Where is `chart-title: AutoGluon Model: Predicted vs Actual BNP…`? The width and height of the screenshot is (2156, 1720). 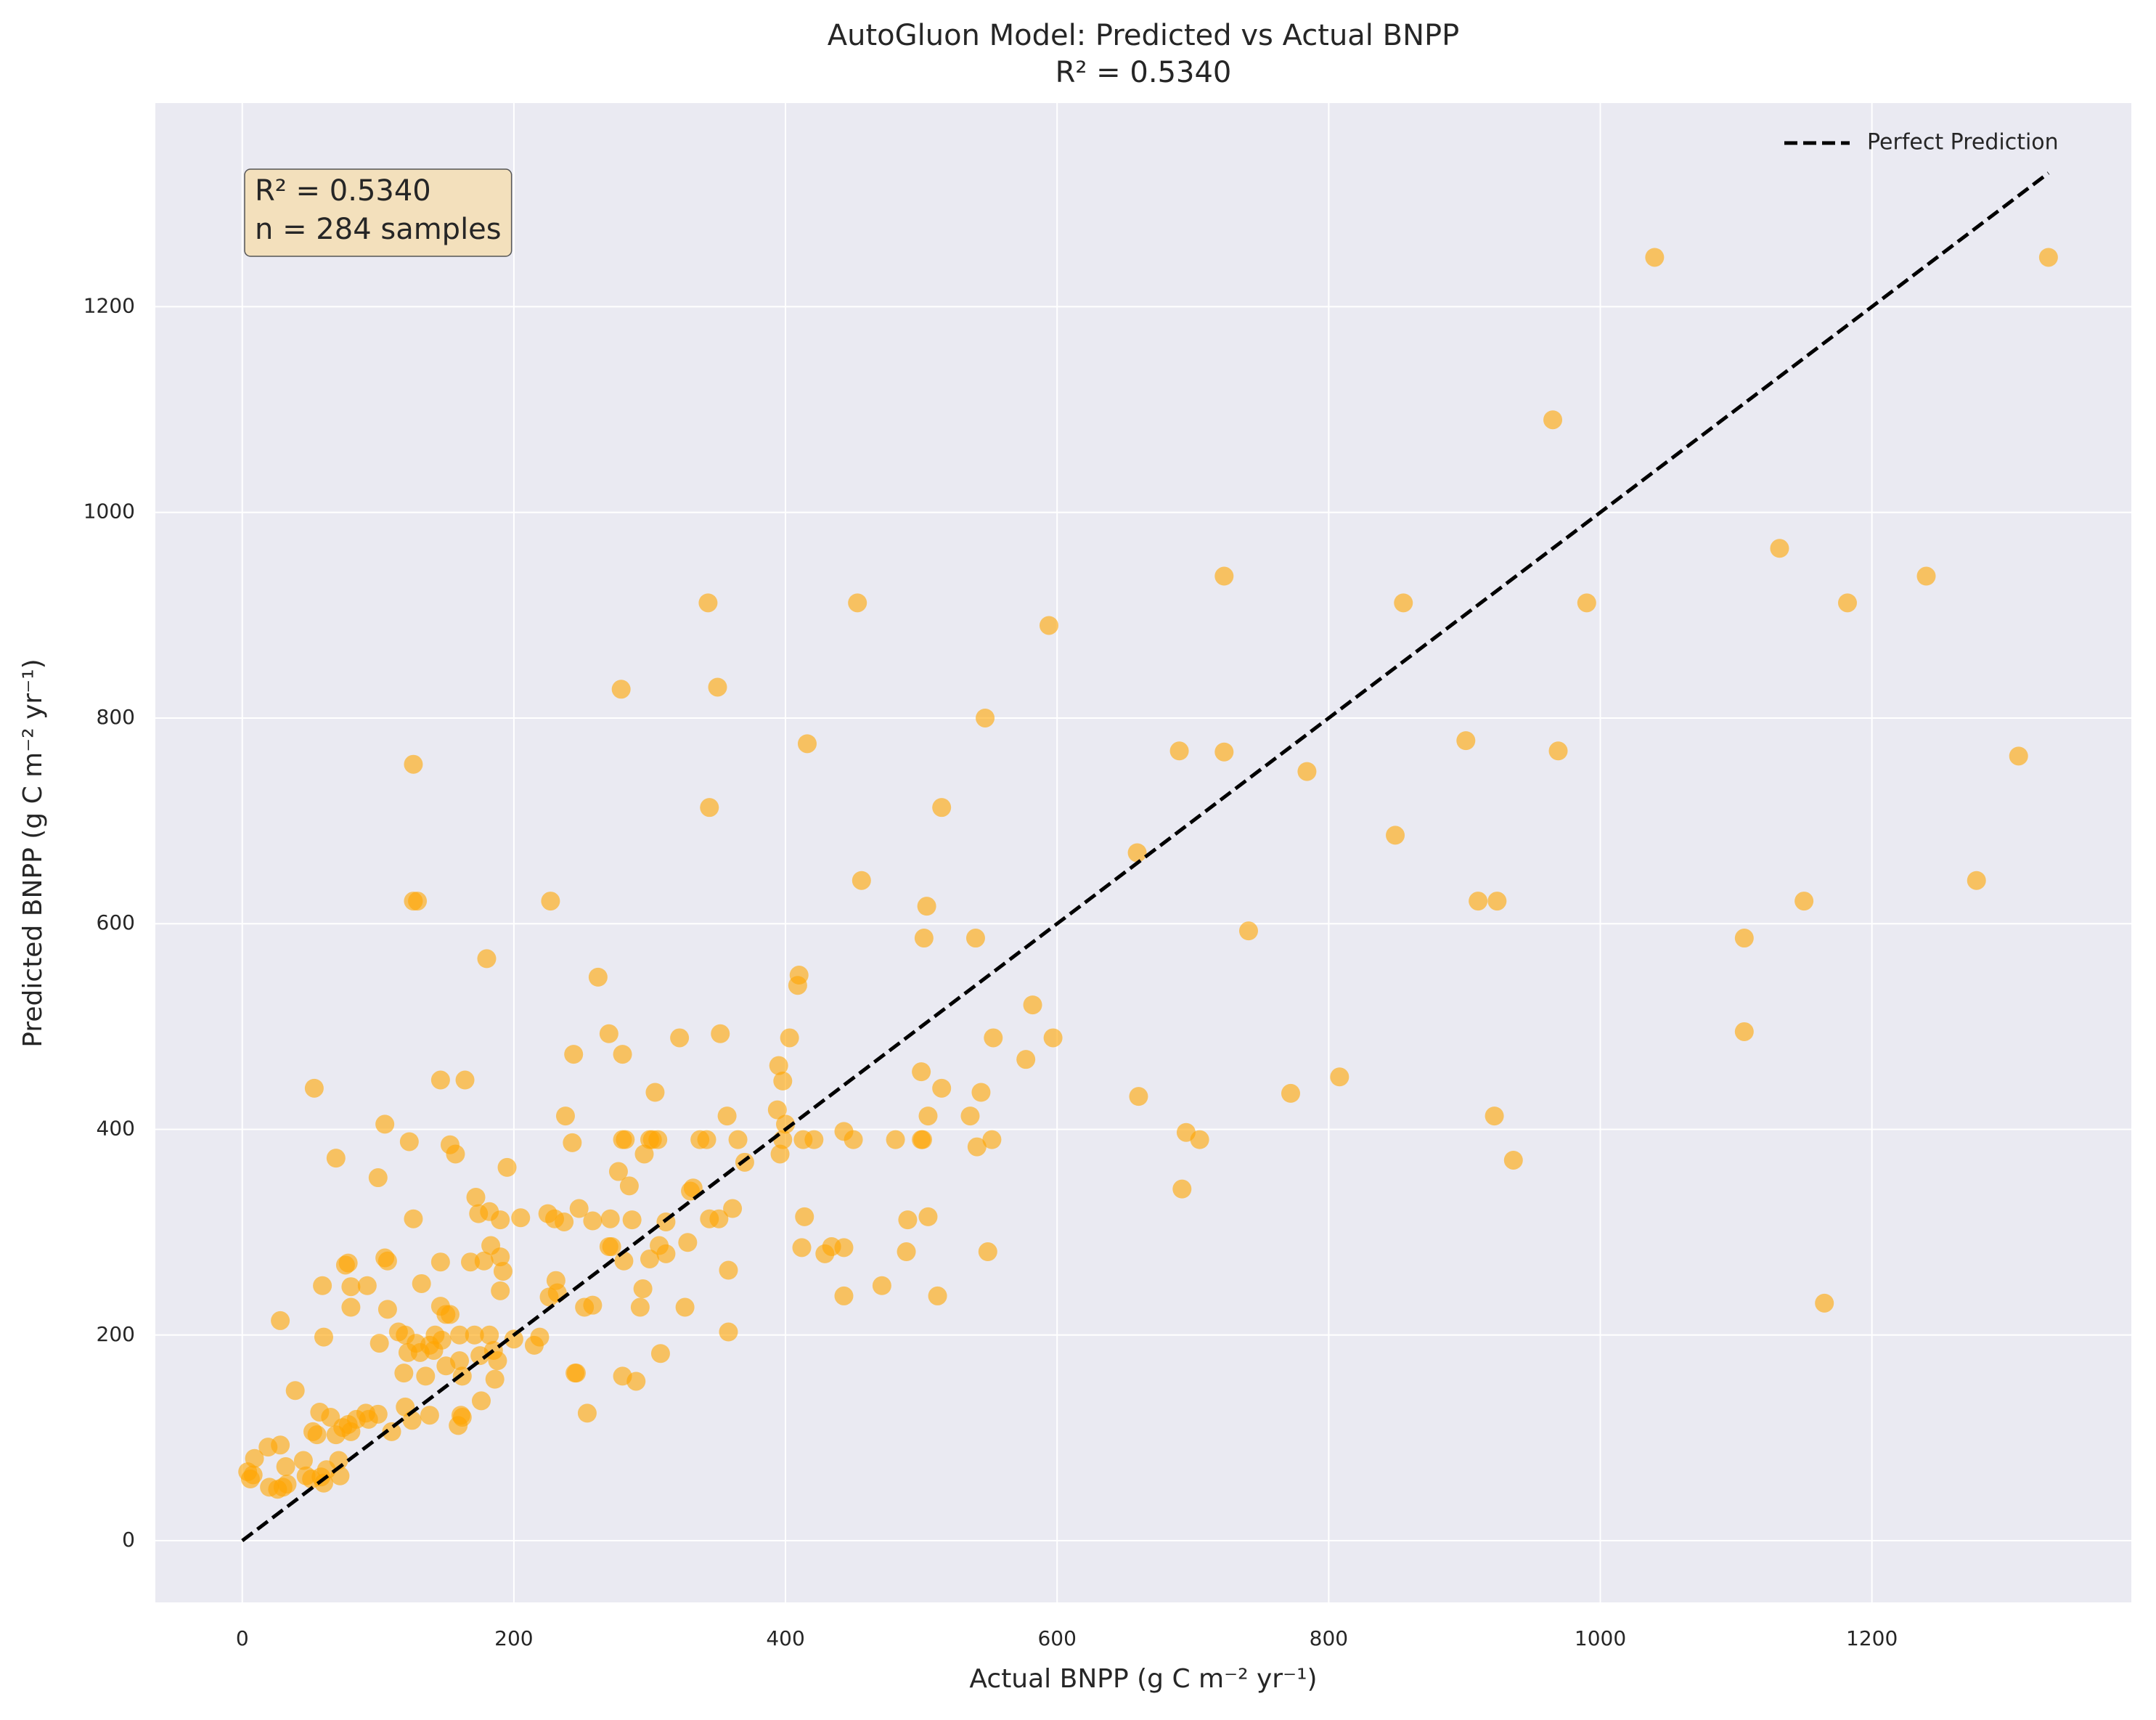 chart-title: AutoGluon Model: Predicted vs Actual BNP… is located at coordinates (1144, 35).